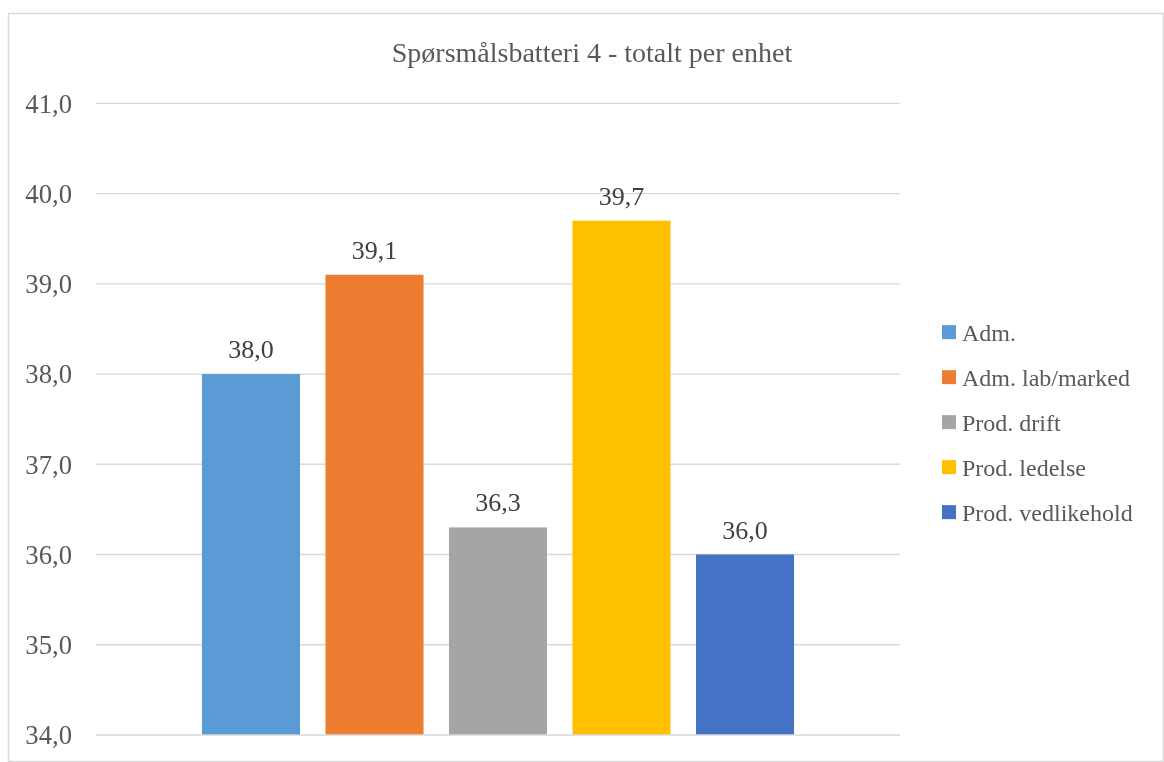 Image resolution: width=1164 pixels, height=762 pixels. I want to click on data-label: 36,3, so click(498, 503).